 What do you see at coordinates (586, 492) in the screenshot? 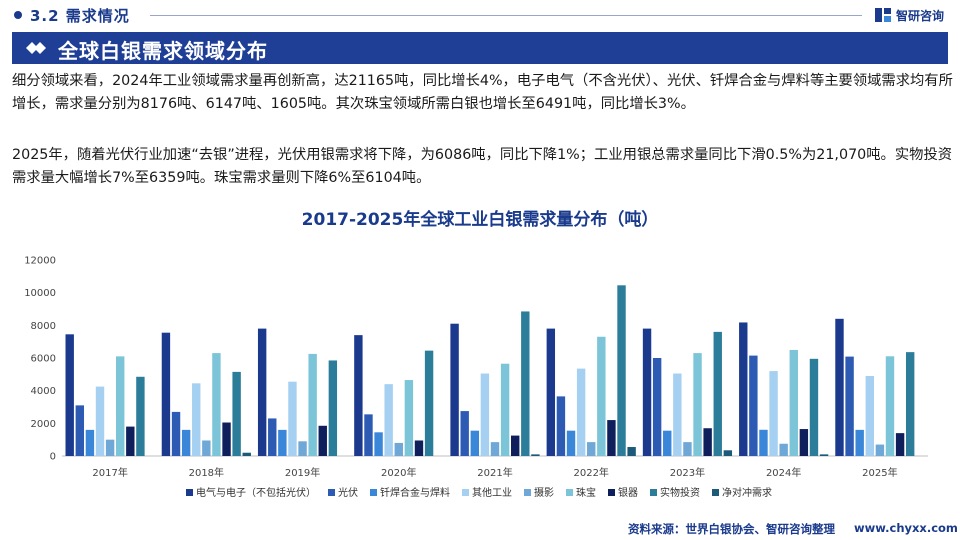
I see `legend-label: 珠宝` at bounding box center [586, 492].